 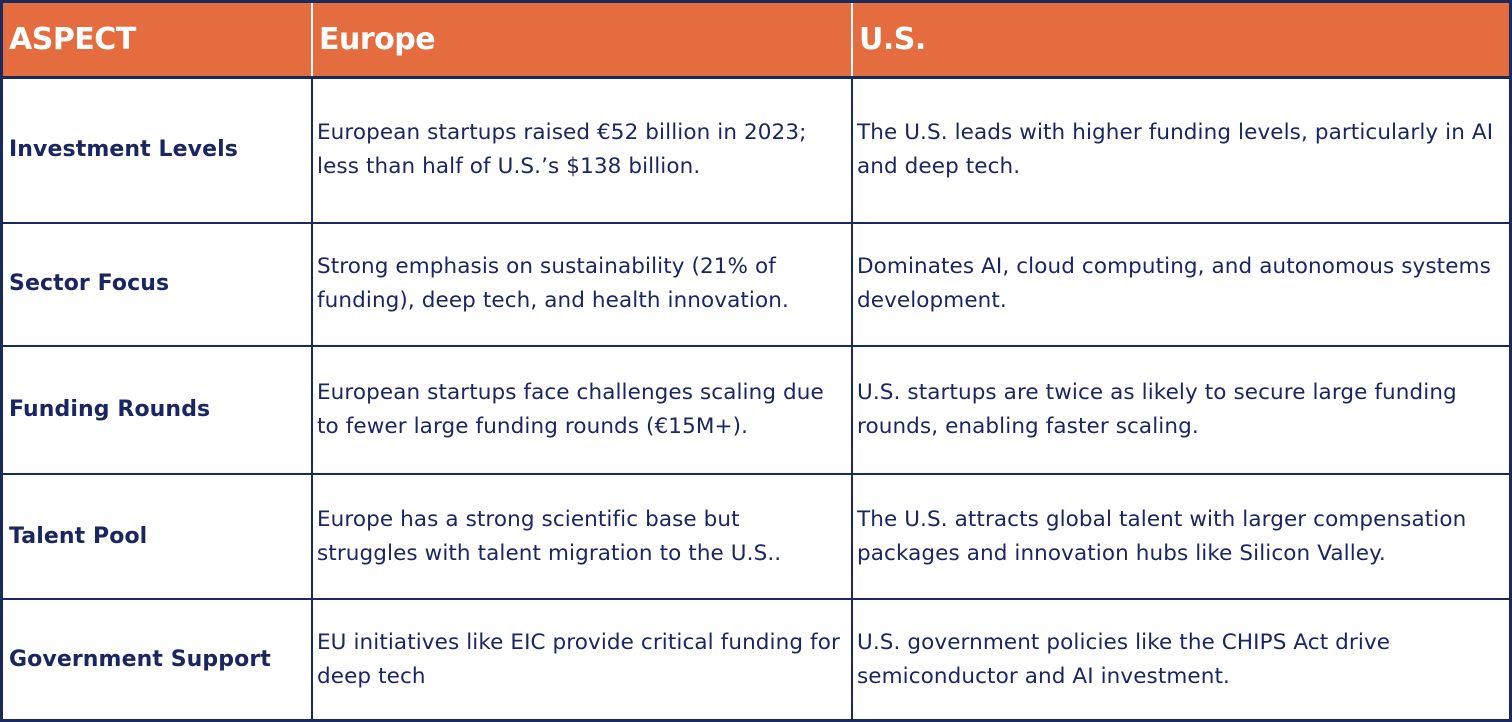 I want to click on aspect-cell: Sector Focus, so click(x=158, y=284).